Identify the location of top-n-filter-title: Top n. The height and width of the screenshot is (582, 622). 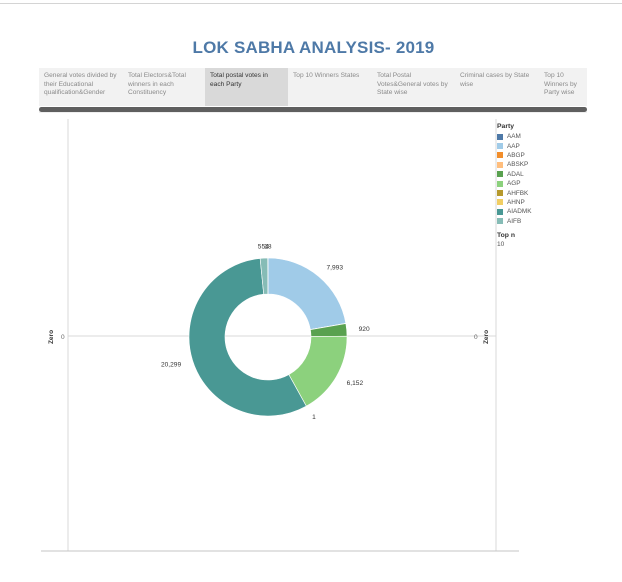
(506, 235).